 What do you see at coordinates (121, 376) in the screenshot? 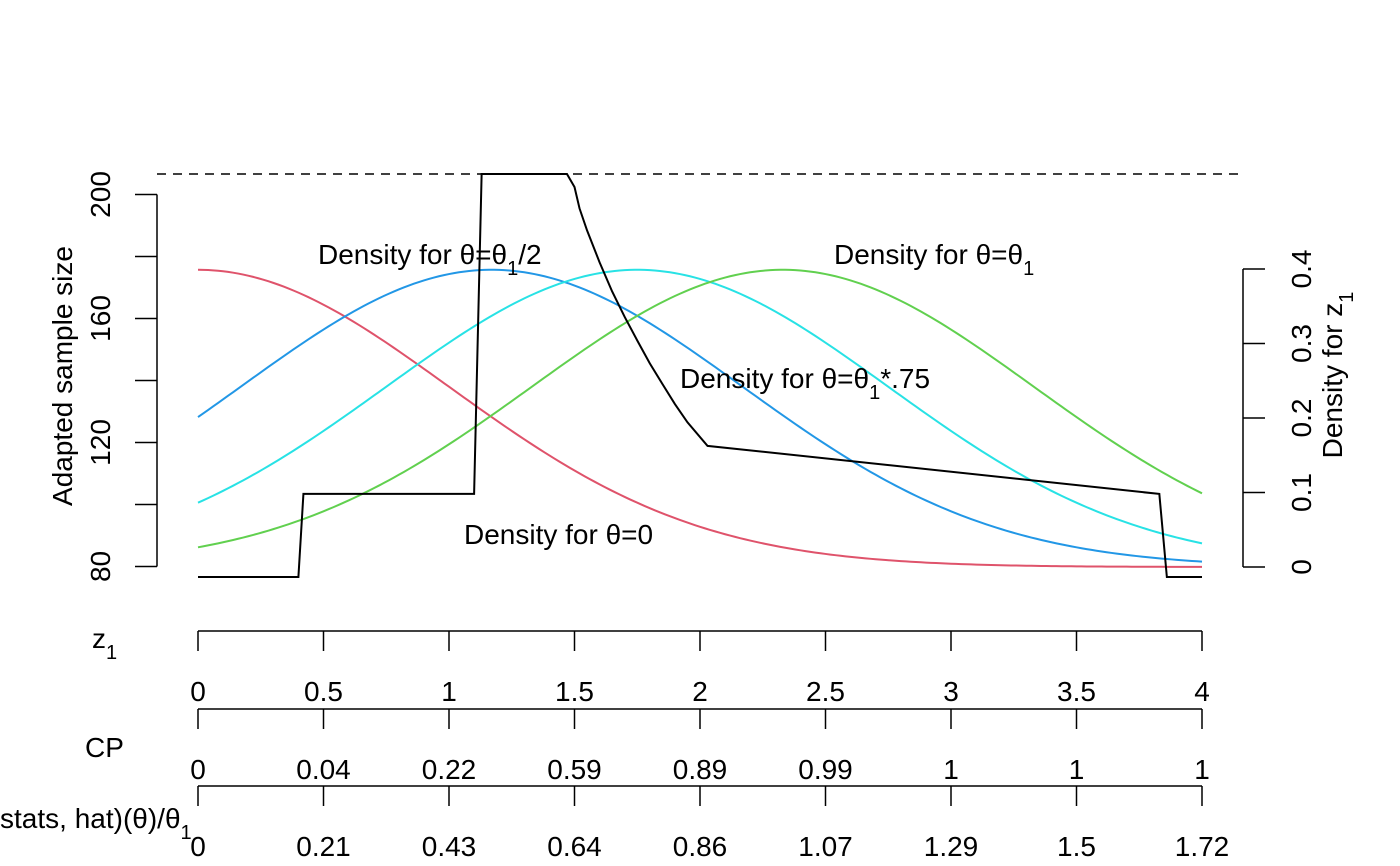
I see `left-axis: 80 120 160 200` at bounding box center [121, 376].